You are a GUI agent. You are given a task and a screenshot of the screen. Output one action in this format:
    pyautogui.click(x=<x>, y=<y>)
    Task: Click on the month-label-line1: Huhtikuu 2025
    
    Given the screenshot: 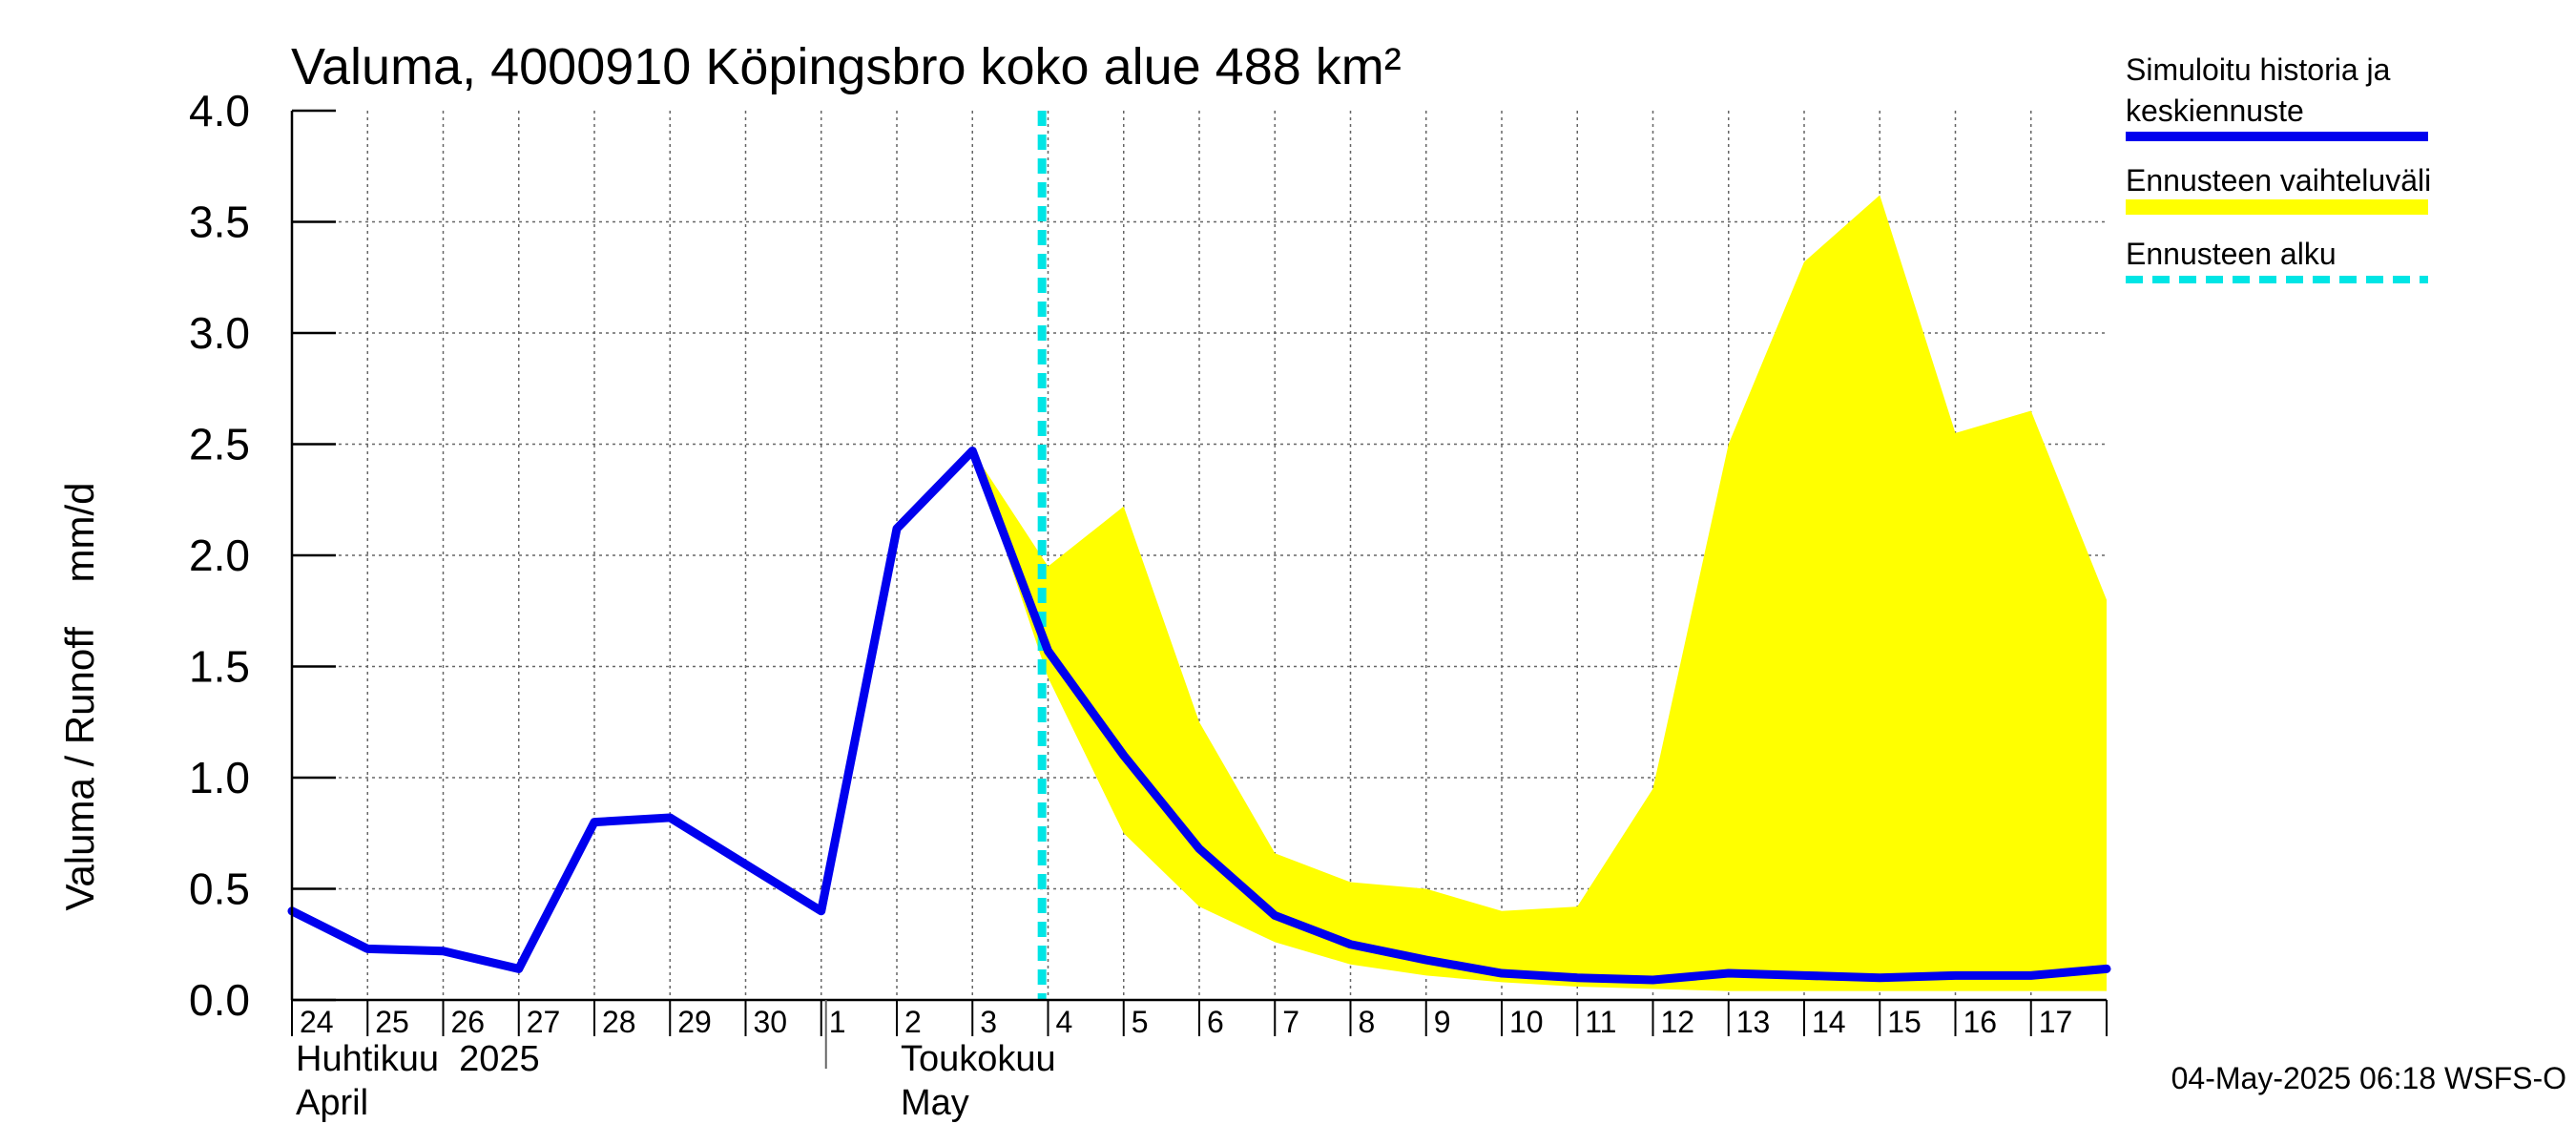 What is the action you would take?
    pyautogui.click(x=418, y=1059)
    